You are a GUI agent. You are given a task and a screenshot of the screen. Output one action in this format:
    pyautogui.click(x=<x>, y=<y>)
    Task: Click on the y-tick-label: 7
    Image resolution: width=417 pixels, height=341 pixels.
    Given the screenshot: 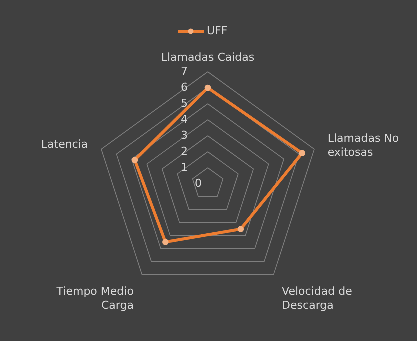 What is the action you would take?
    pyautogui.click(x=184, y=71)
    